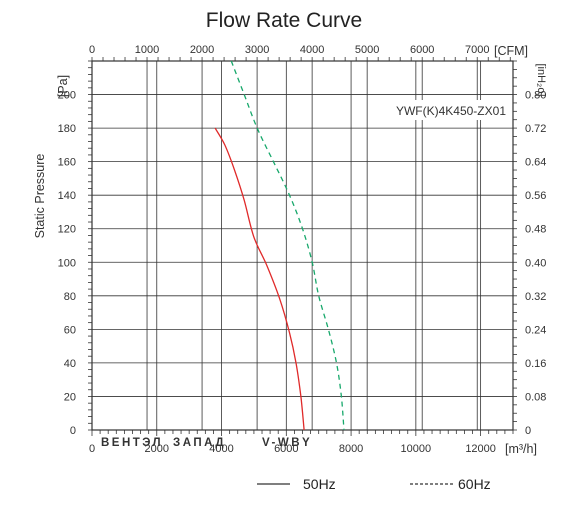 The image size is (588, 509). I want to click on left-axis-label: Static Pressure, so click(40, 196).